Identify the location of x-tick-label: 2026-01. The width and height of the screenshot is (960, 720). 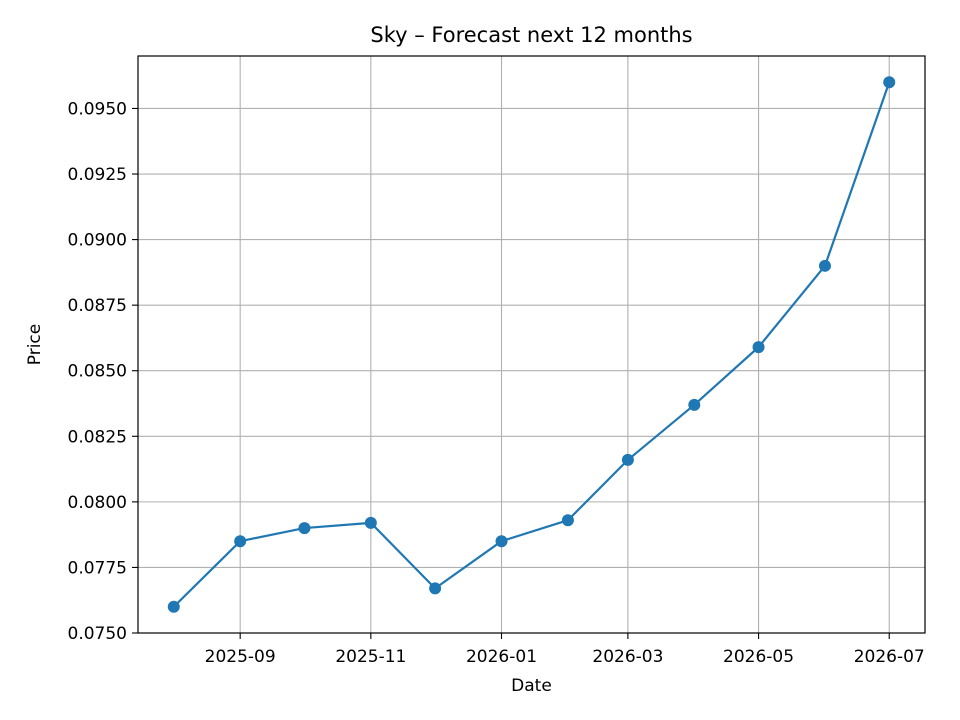
(501, 657).